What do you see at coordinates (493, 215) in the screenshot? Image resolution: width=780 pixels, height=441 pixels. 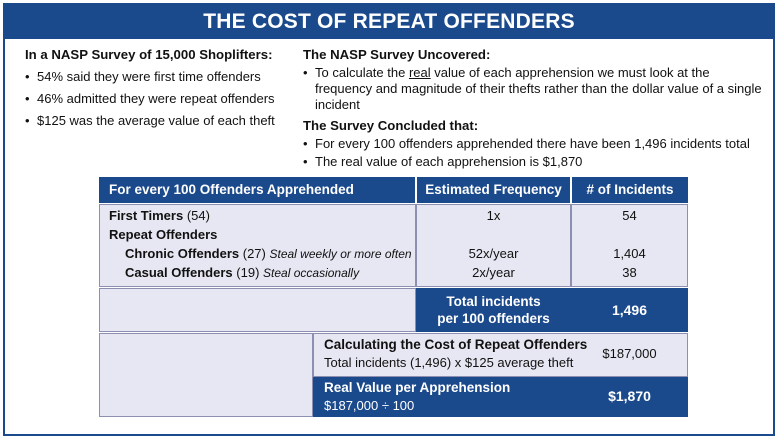 I see `first-timers-frequency: 1x` at bounding box center [493, 215].